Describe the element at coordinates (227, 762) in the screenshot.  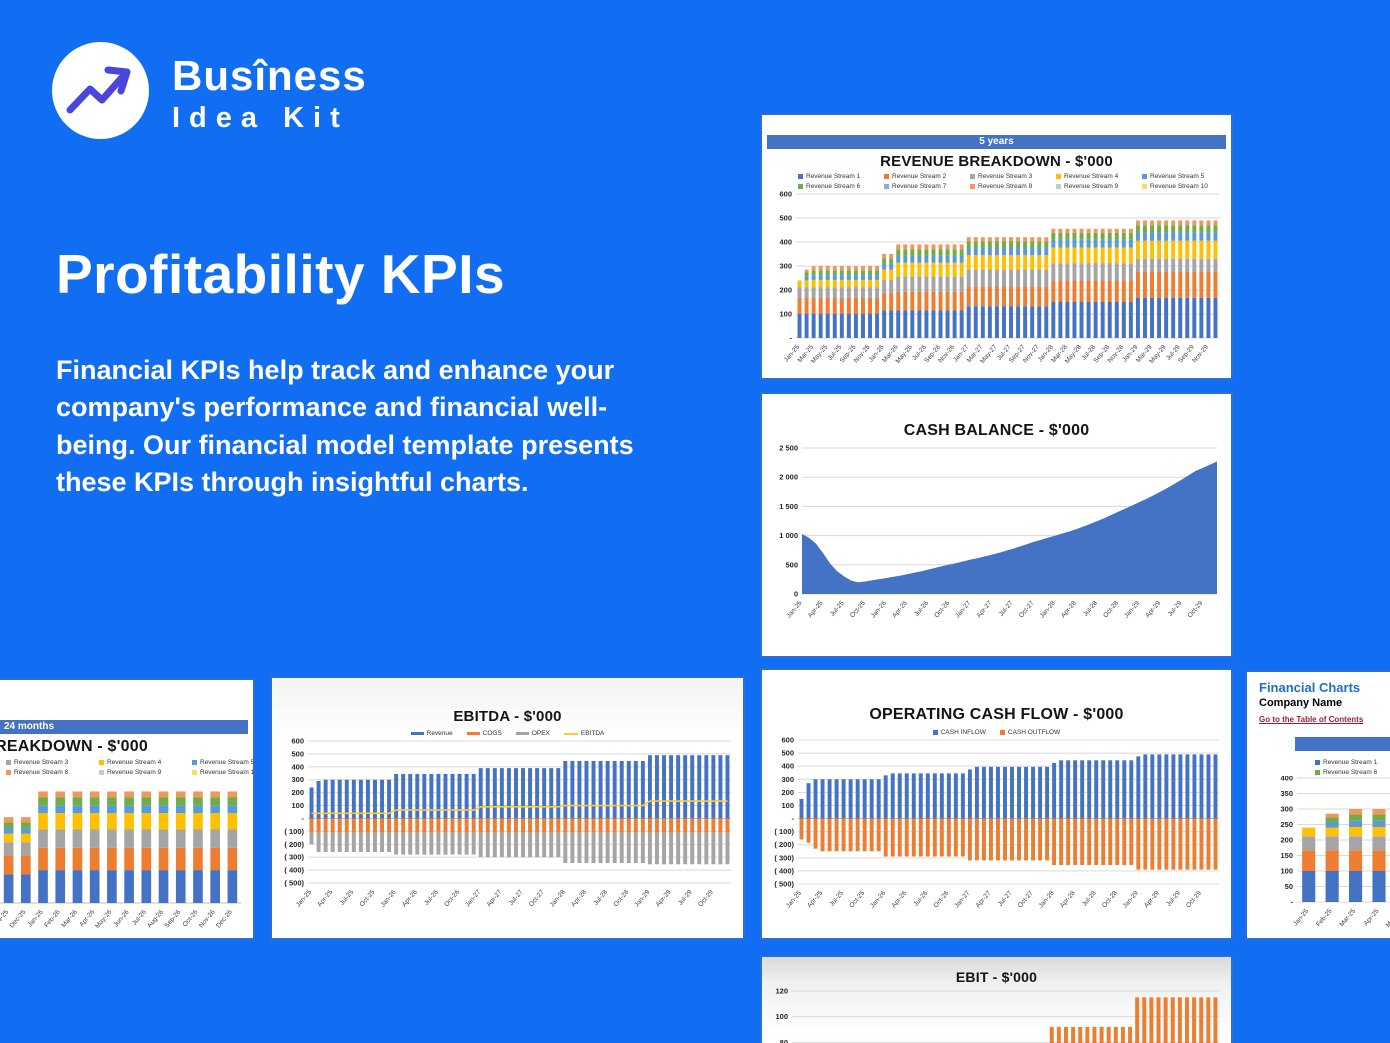
I see `legend-label: Revenue Stream 5` at that location.